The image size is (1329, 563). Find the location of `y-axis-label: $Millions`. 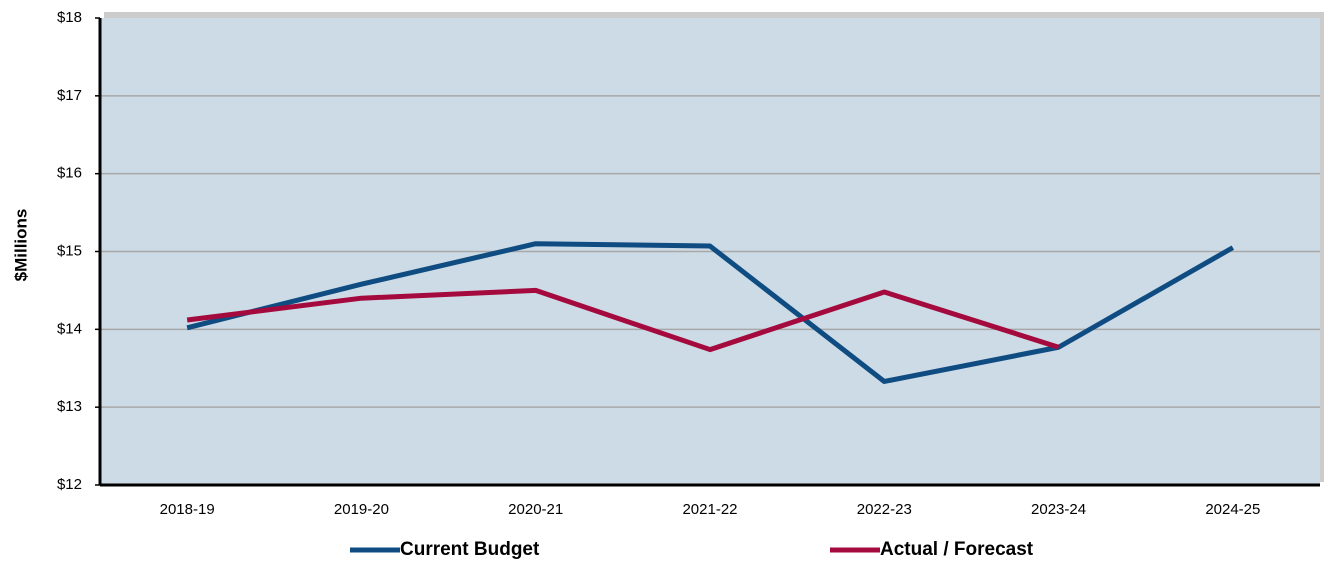

y-axis-label: $Millions is located at coordinates (20, 245).